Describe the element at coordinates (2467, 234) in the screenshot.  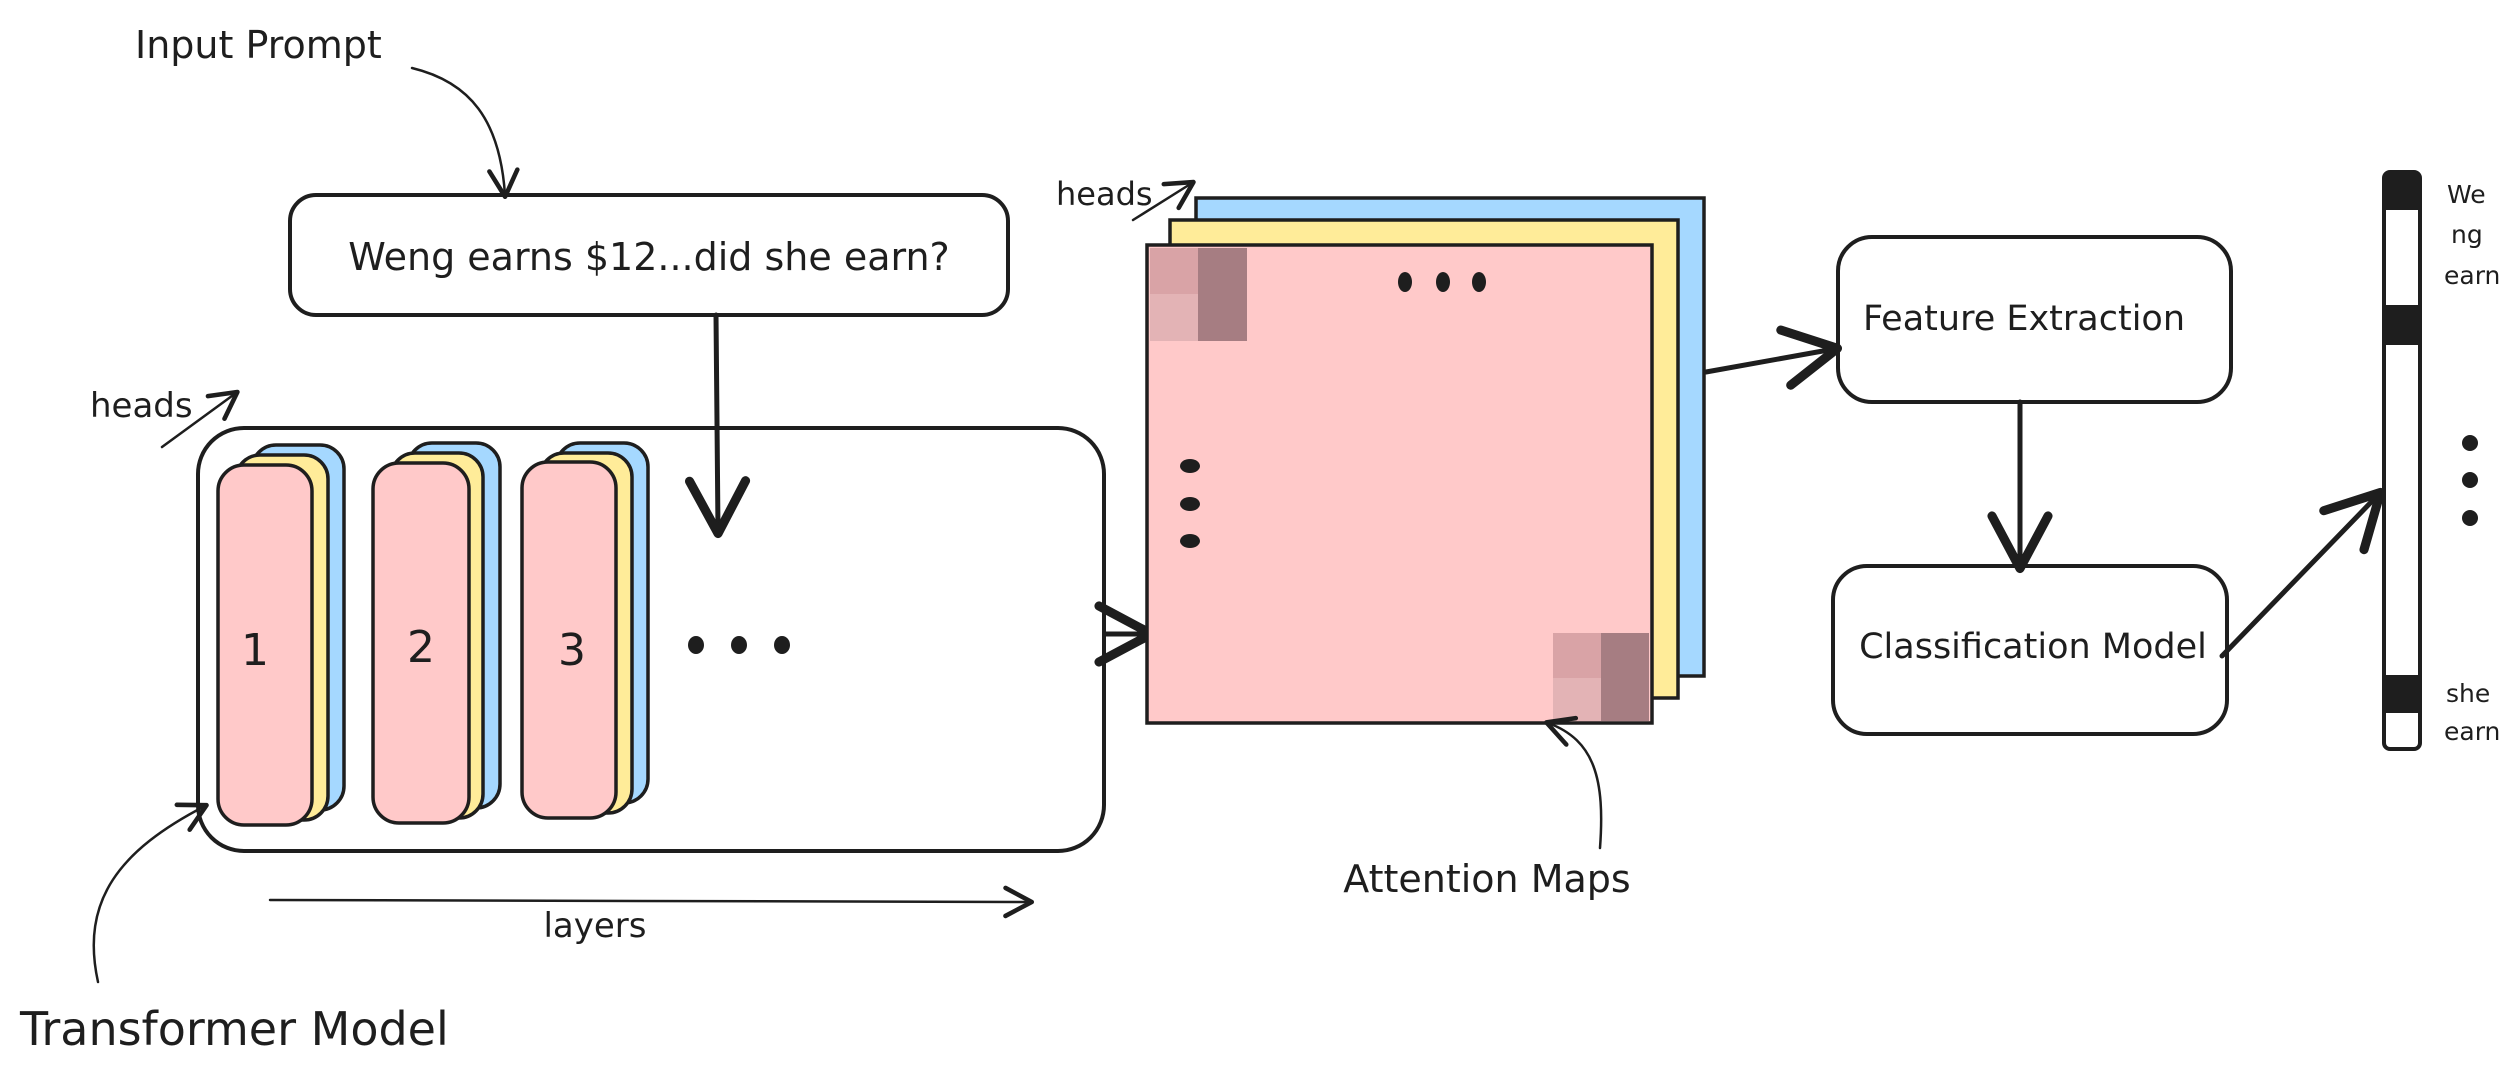
I see `token-label: ng` at that location.